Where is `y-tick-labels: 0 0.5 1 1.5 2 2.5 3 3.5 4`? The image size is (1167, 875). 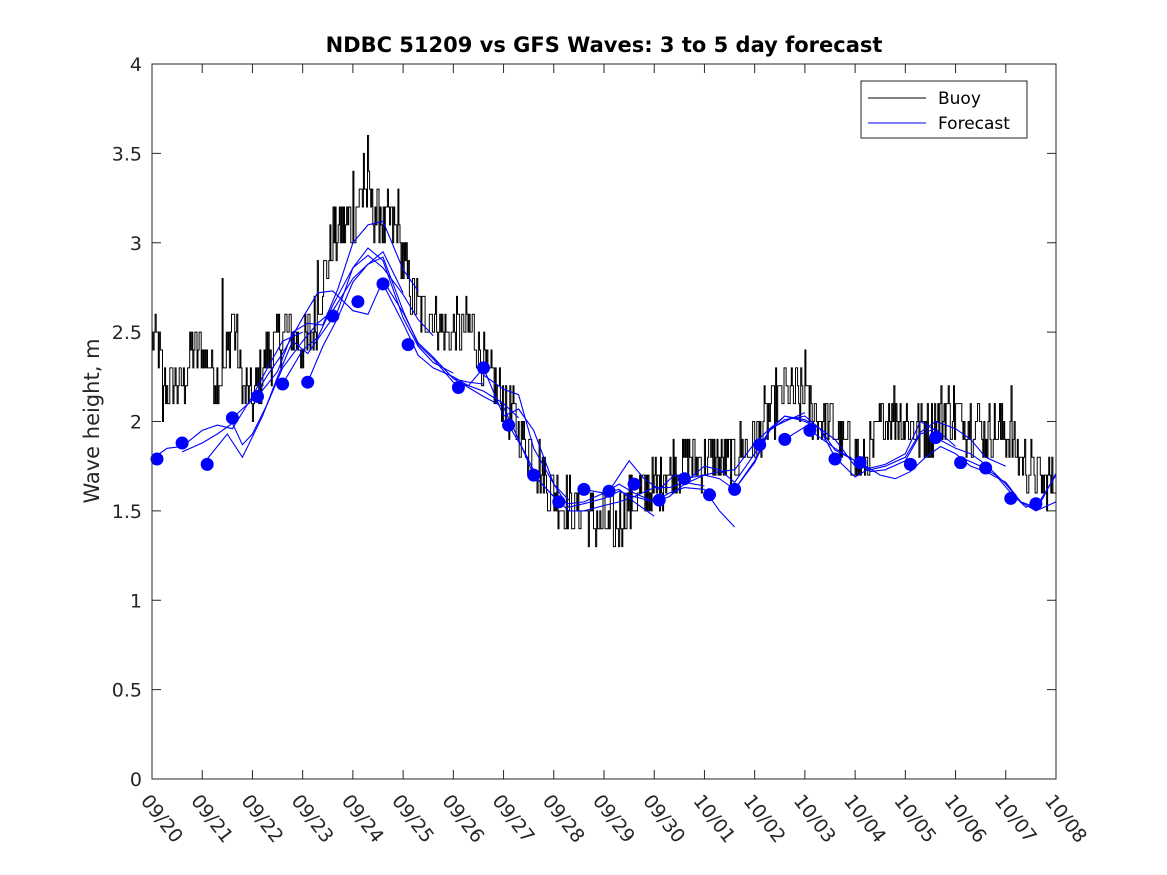
y-tick-labels: 0 0.5 1 1.5 2 2.5 3 3.5 4 is located at coordinates (127, 422).